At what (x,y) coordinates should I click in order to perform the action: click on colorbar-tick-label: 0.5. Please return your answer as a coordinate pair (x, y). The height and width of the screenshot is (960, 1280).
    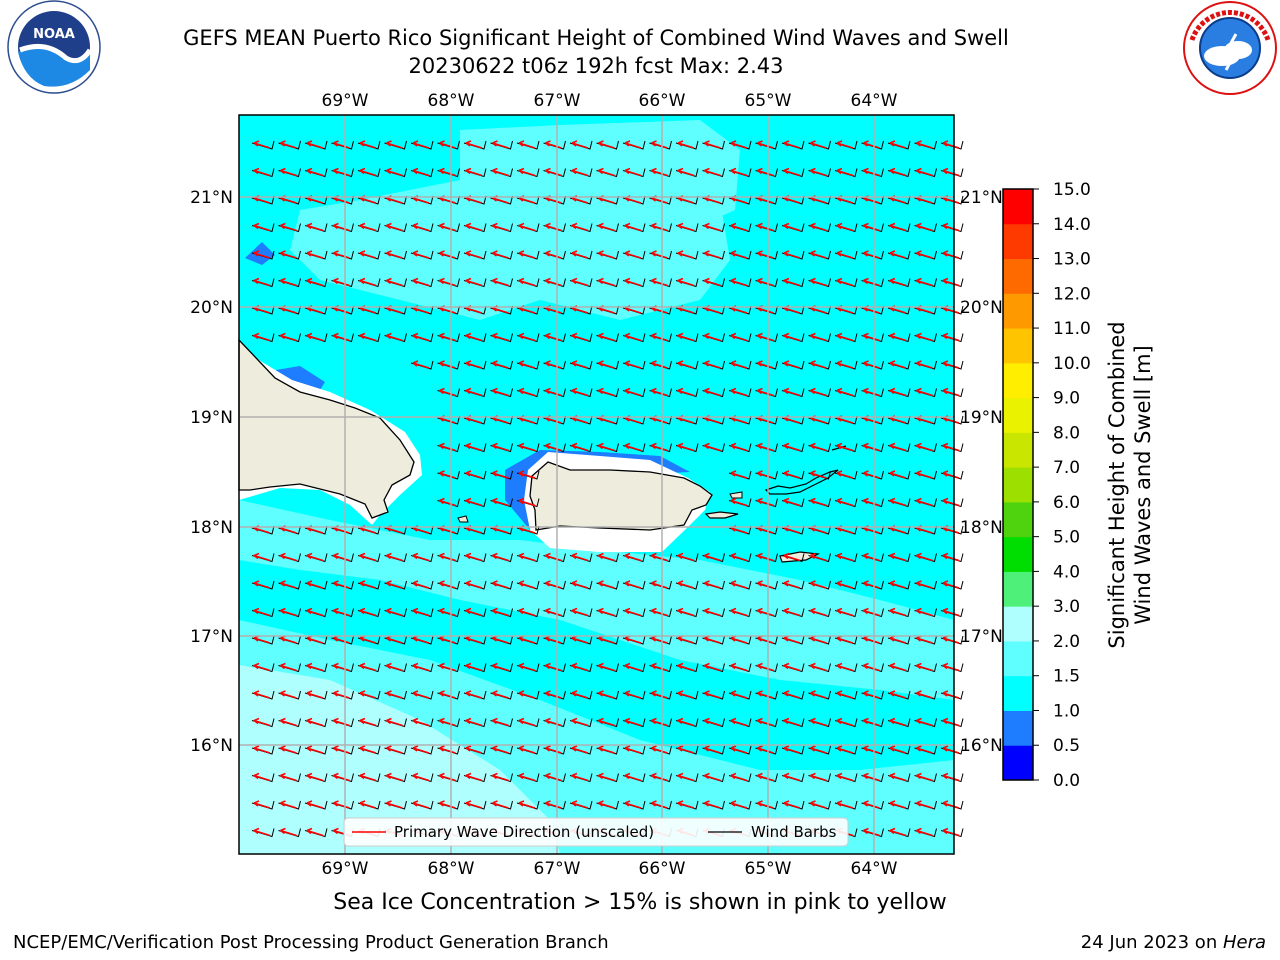
    Looking at the image, I should click on (1066, 746).